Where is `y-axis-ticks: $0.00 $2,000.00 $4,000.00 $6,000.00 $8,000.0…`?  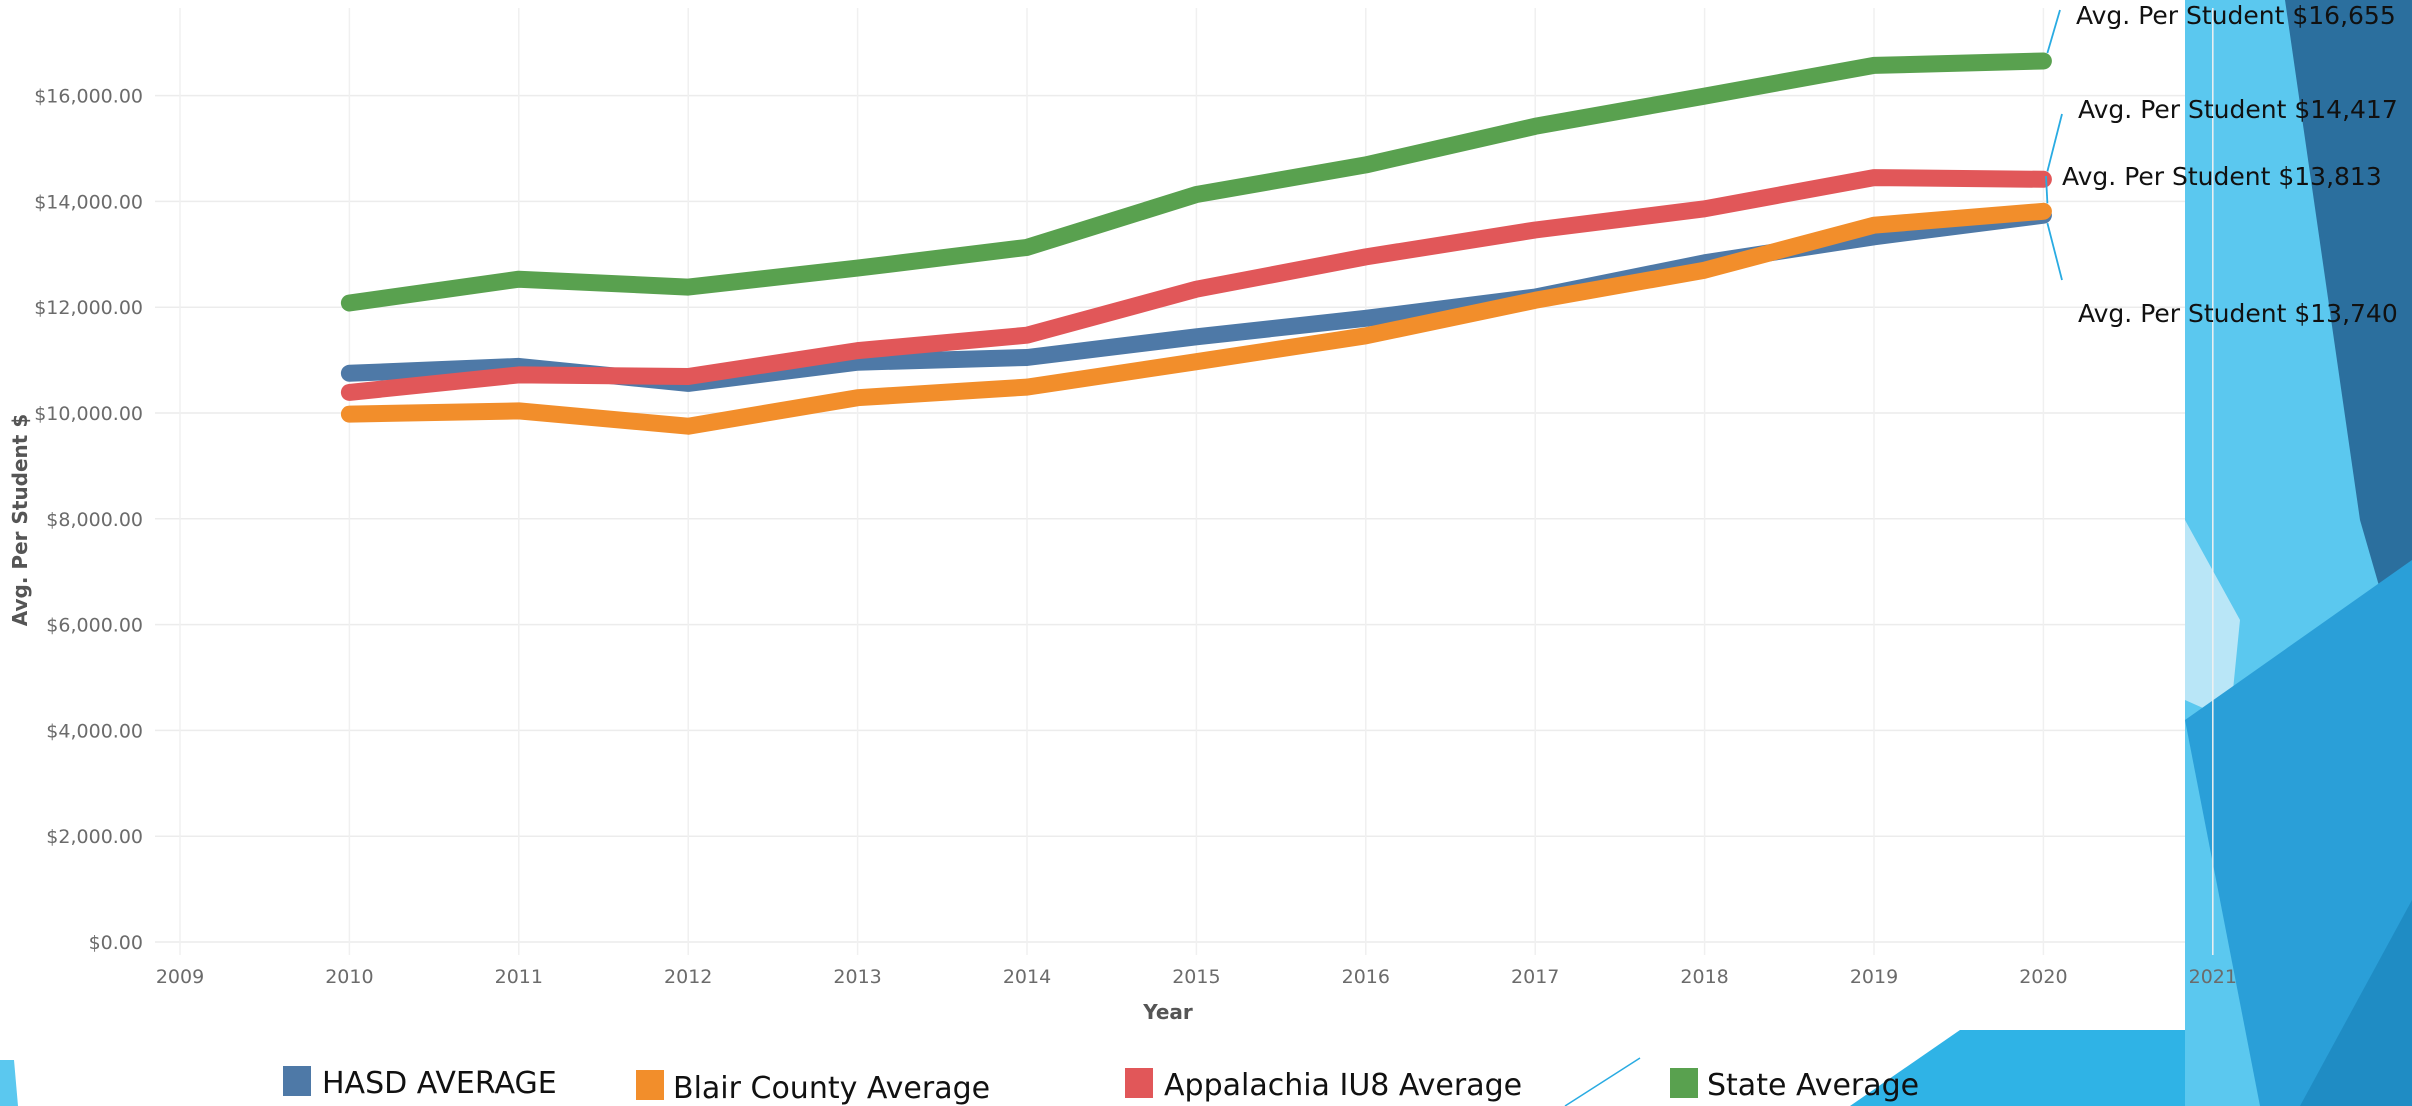
y-axis-ticks: $0.00 $2,000.00 $4,000.00 $6,000.00 $8,000.0… is located at coordinates (88, 520).